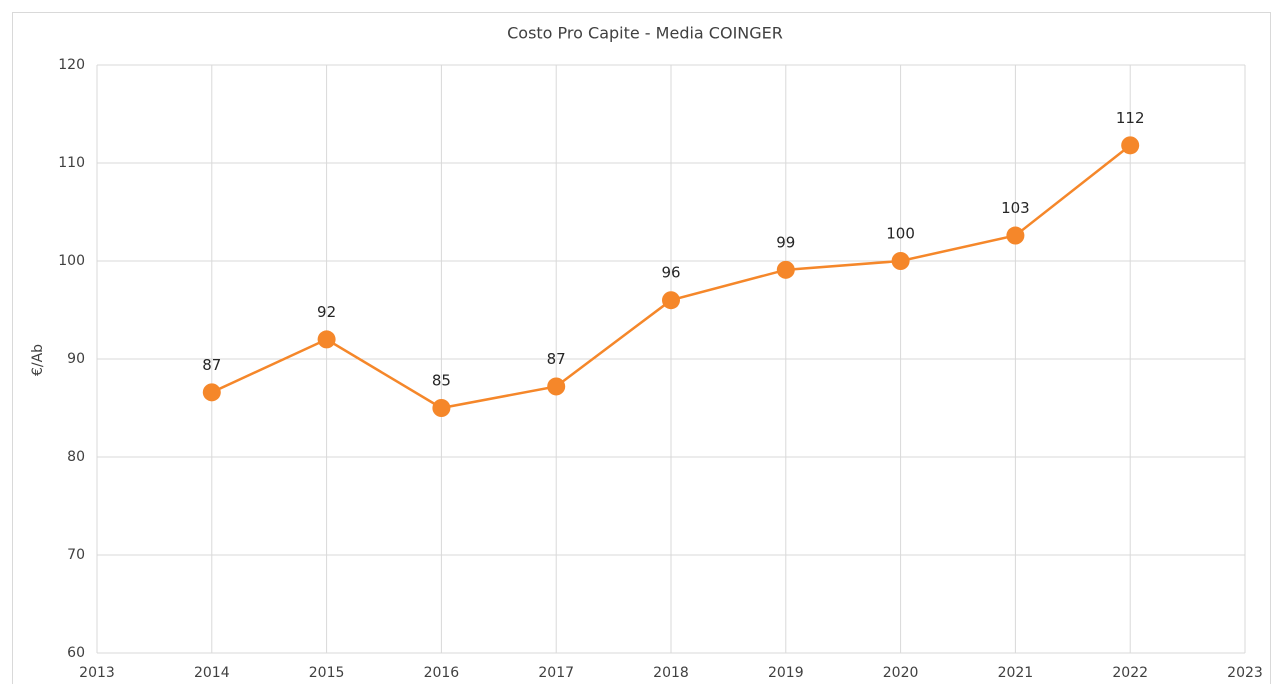 Image resolution: width=1271 pixels, height=684 pixels. Describe the element at coordinates (671, 673) in the screenshot. I see `x-tick-label: 2018` at that location.